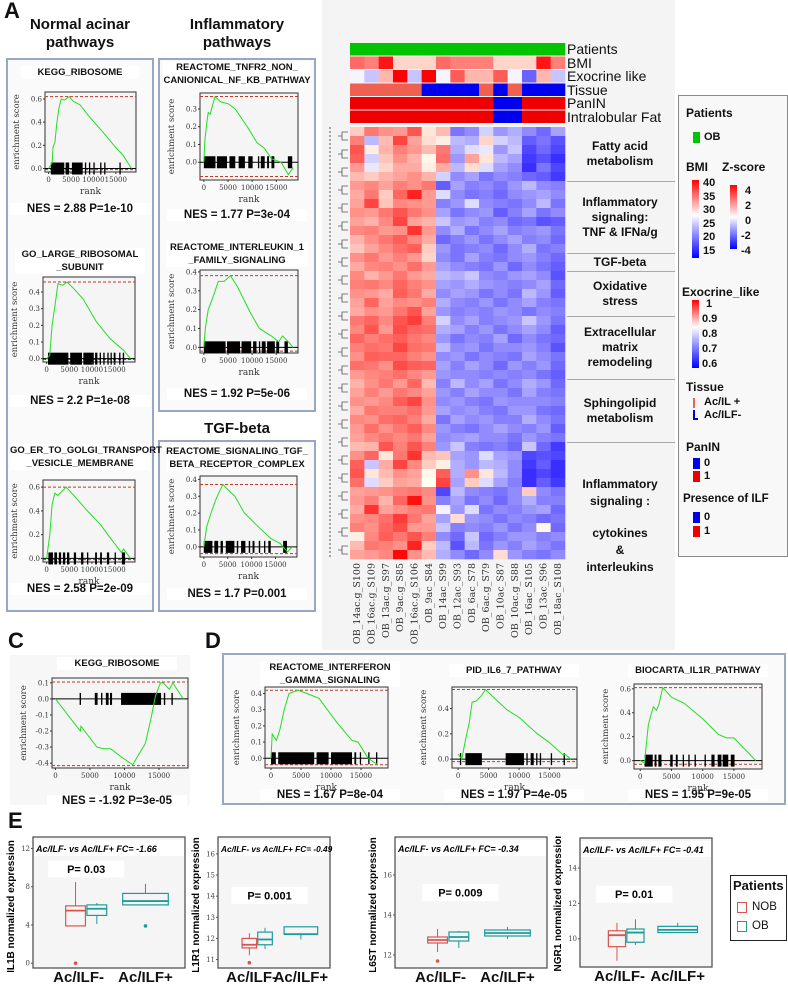 The height and width of the screenshot is (986, 788). What do you see at coordinates (237, 394) in the screenshot?
I see `gsea-nes-stat: NES = 1.92 P=5e-06` at bounding box center [237, 394].